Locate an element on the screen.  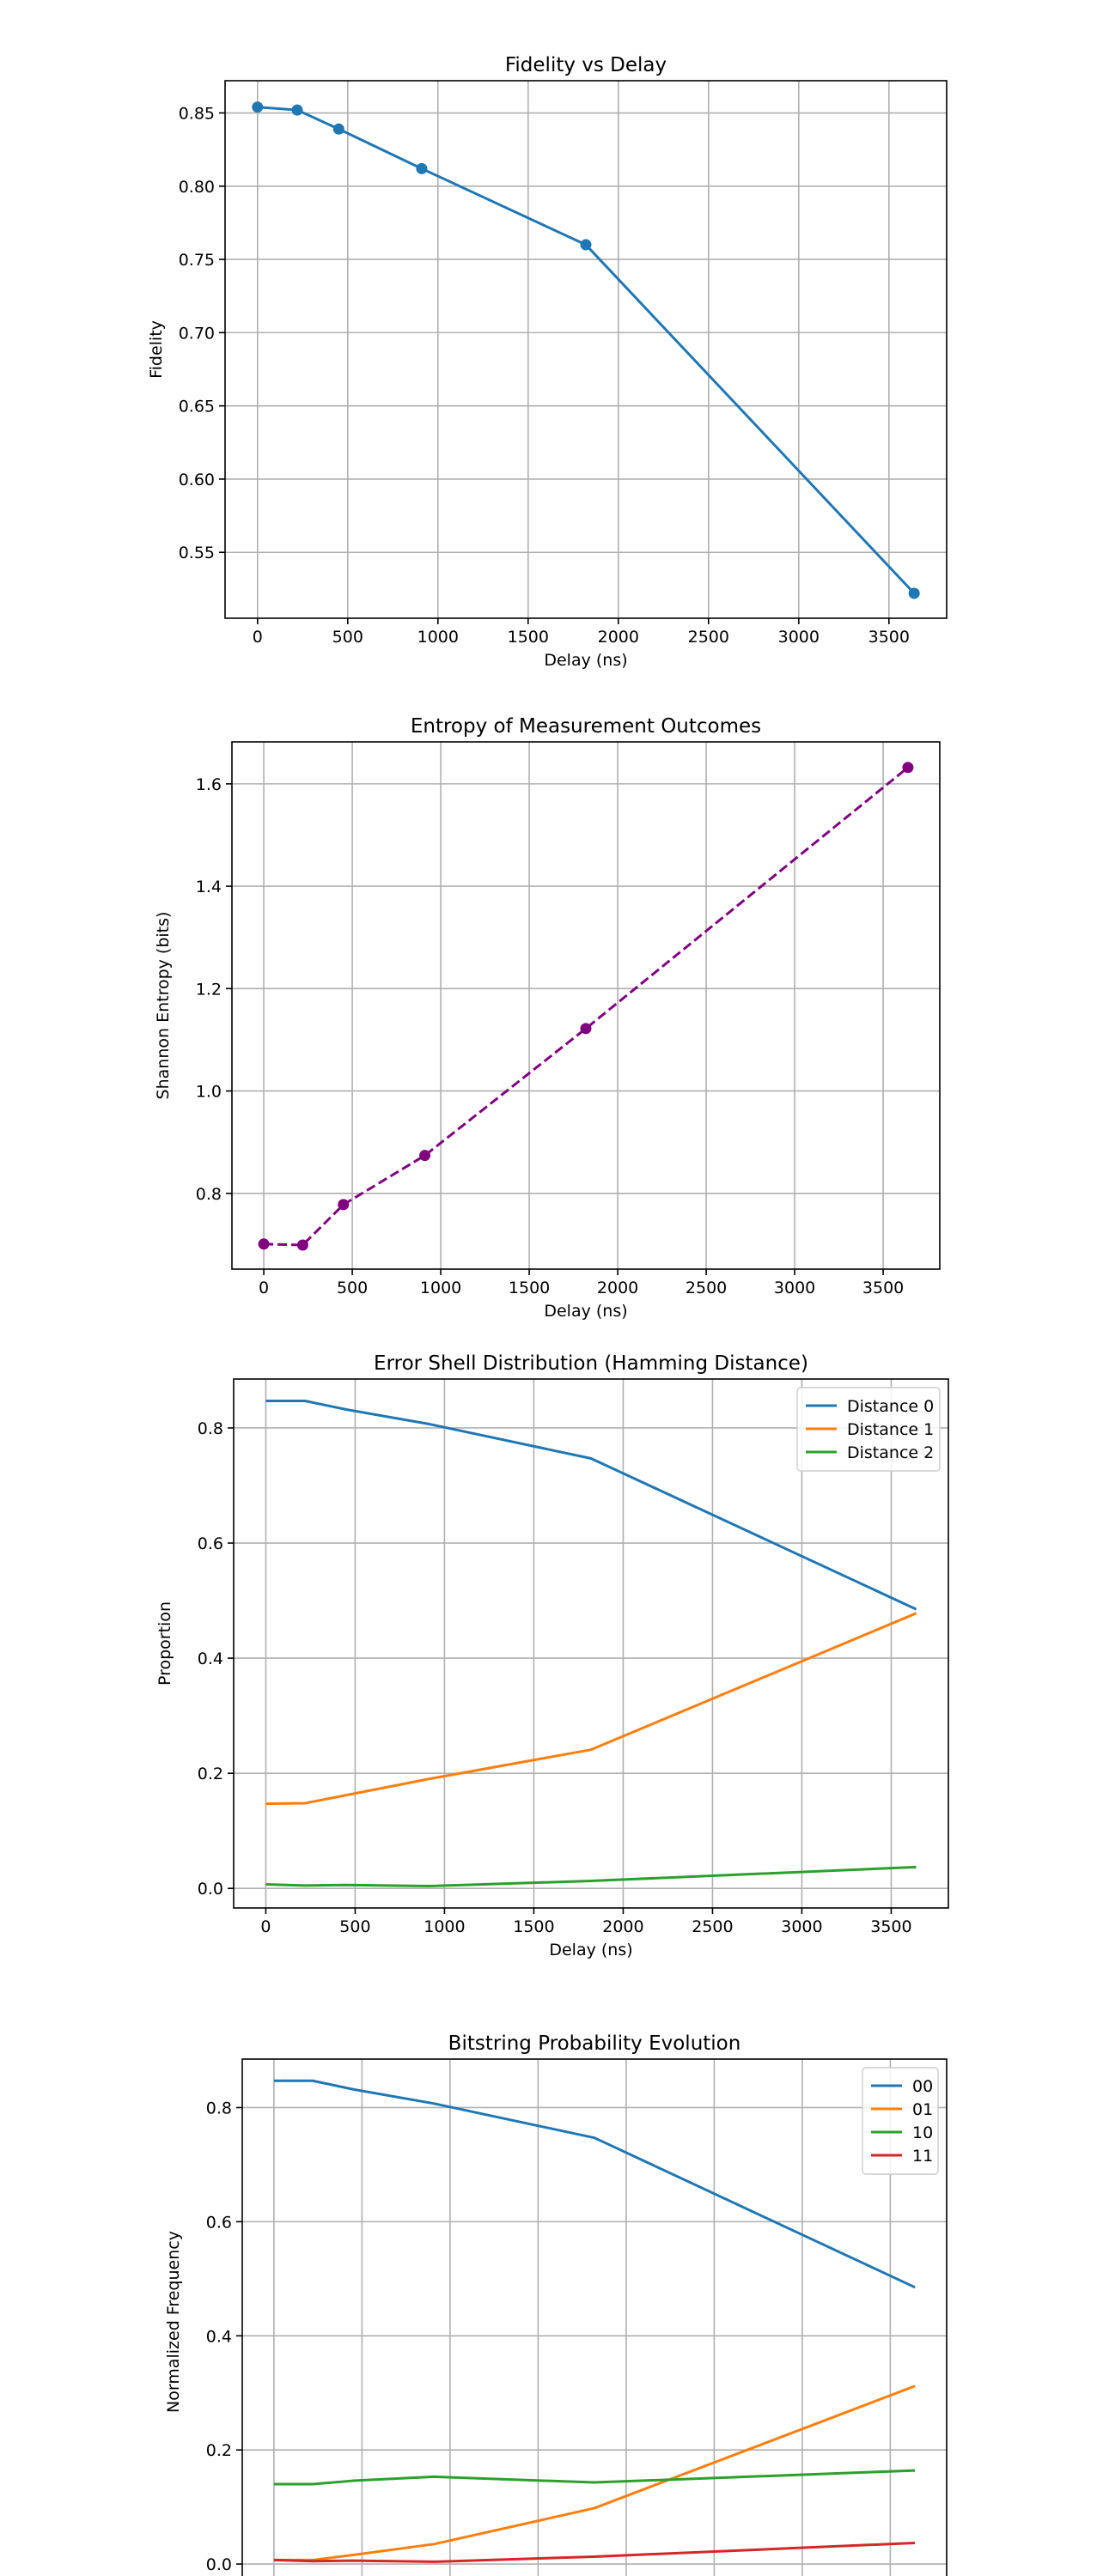
y-axis-label: Normalized Frequency is located at coordinates (173, 2322).